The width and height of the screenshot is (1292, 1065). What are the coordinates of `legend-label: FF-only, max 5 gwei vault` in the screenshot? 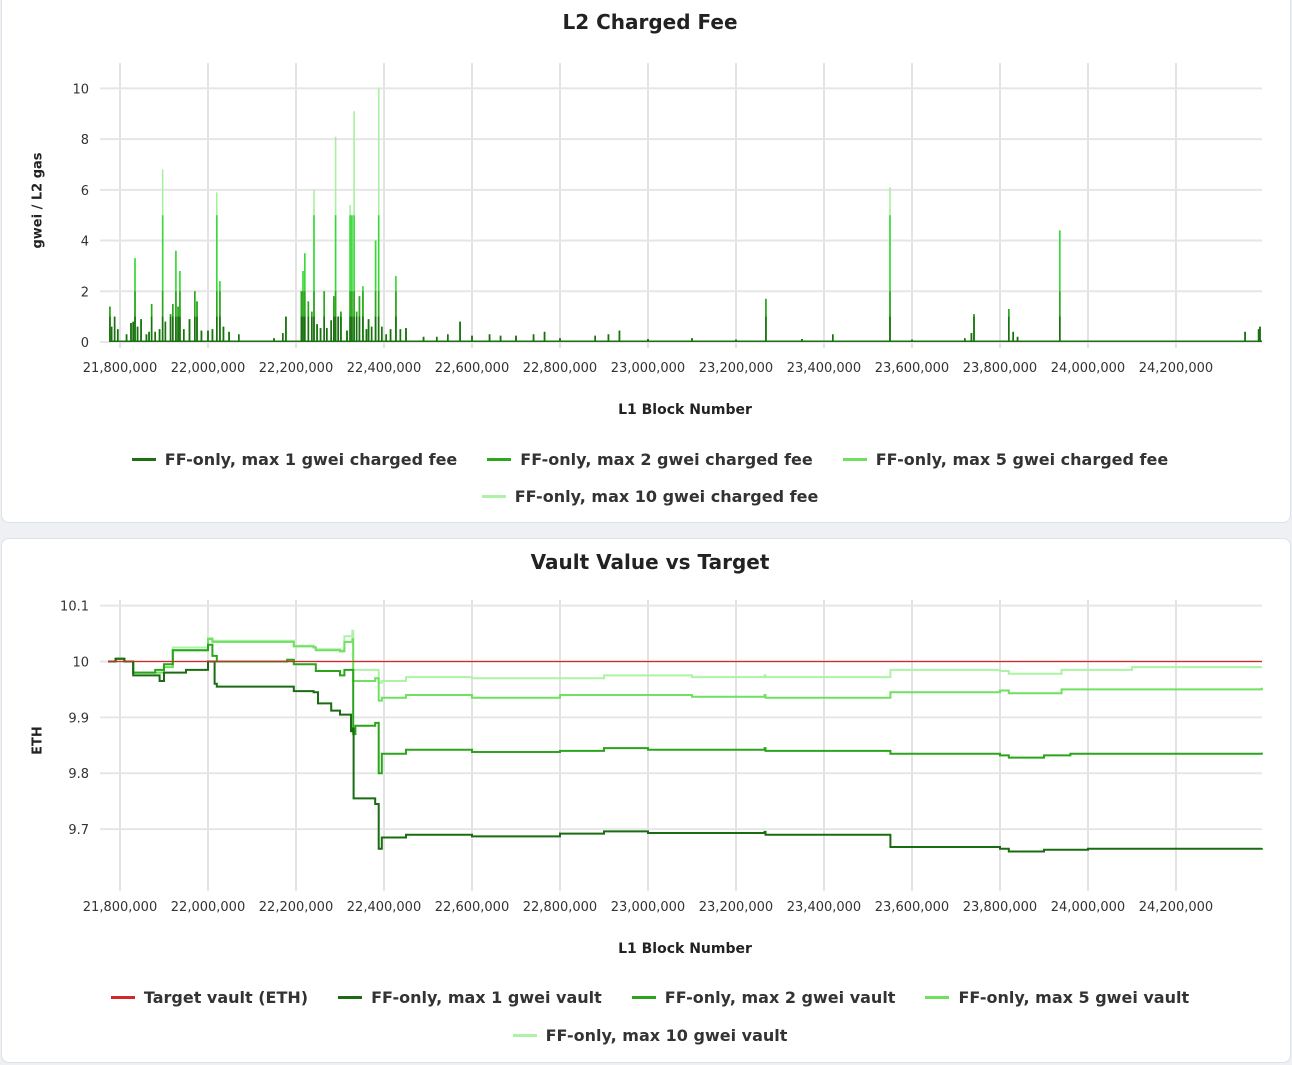 It's located at (1074, 997).